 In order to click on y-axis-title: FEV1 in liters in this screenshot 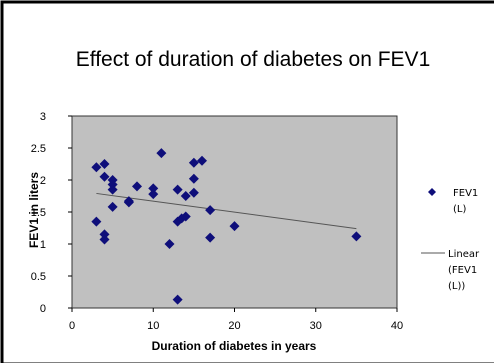, I will do `click(34, 210)`.